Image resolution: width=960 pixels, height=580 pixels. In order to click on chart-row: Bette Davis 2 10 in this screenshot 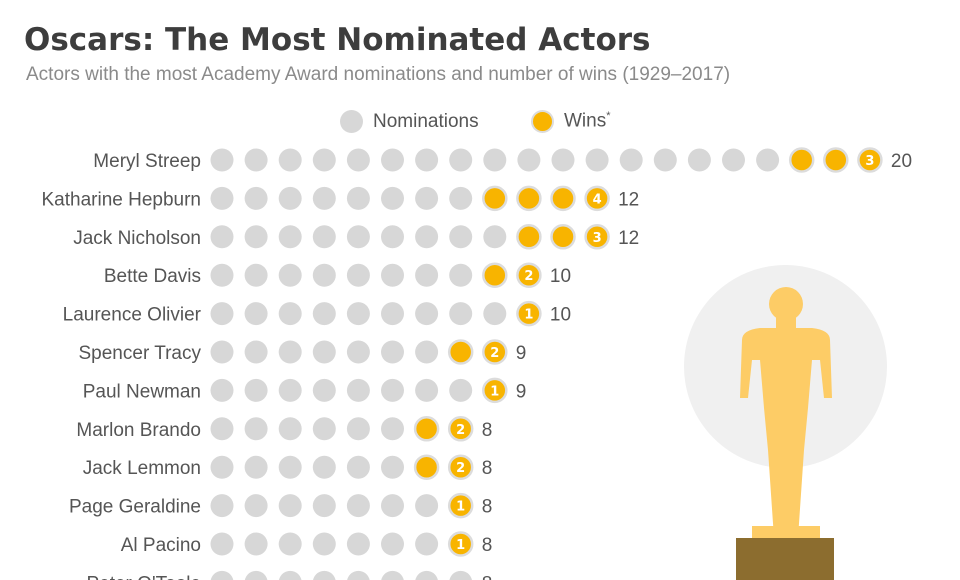, I will do `click(337, 275)`.